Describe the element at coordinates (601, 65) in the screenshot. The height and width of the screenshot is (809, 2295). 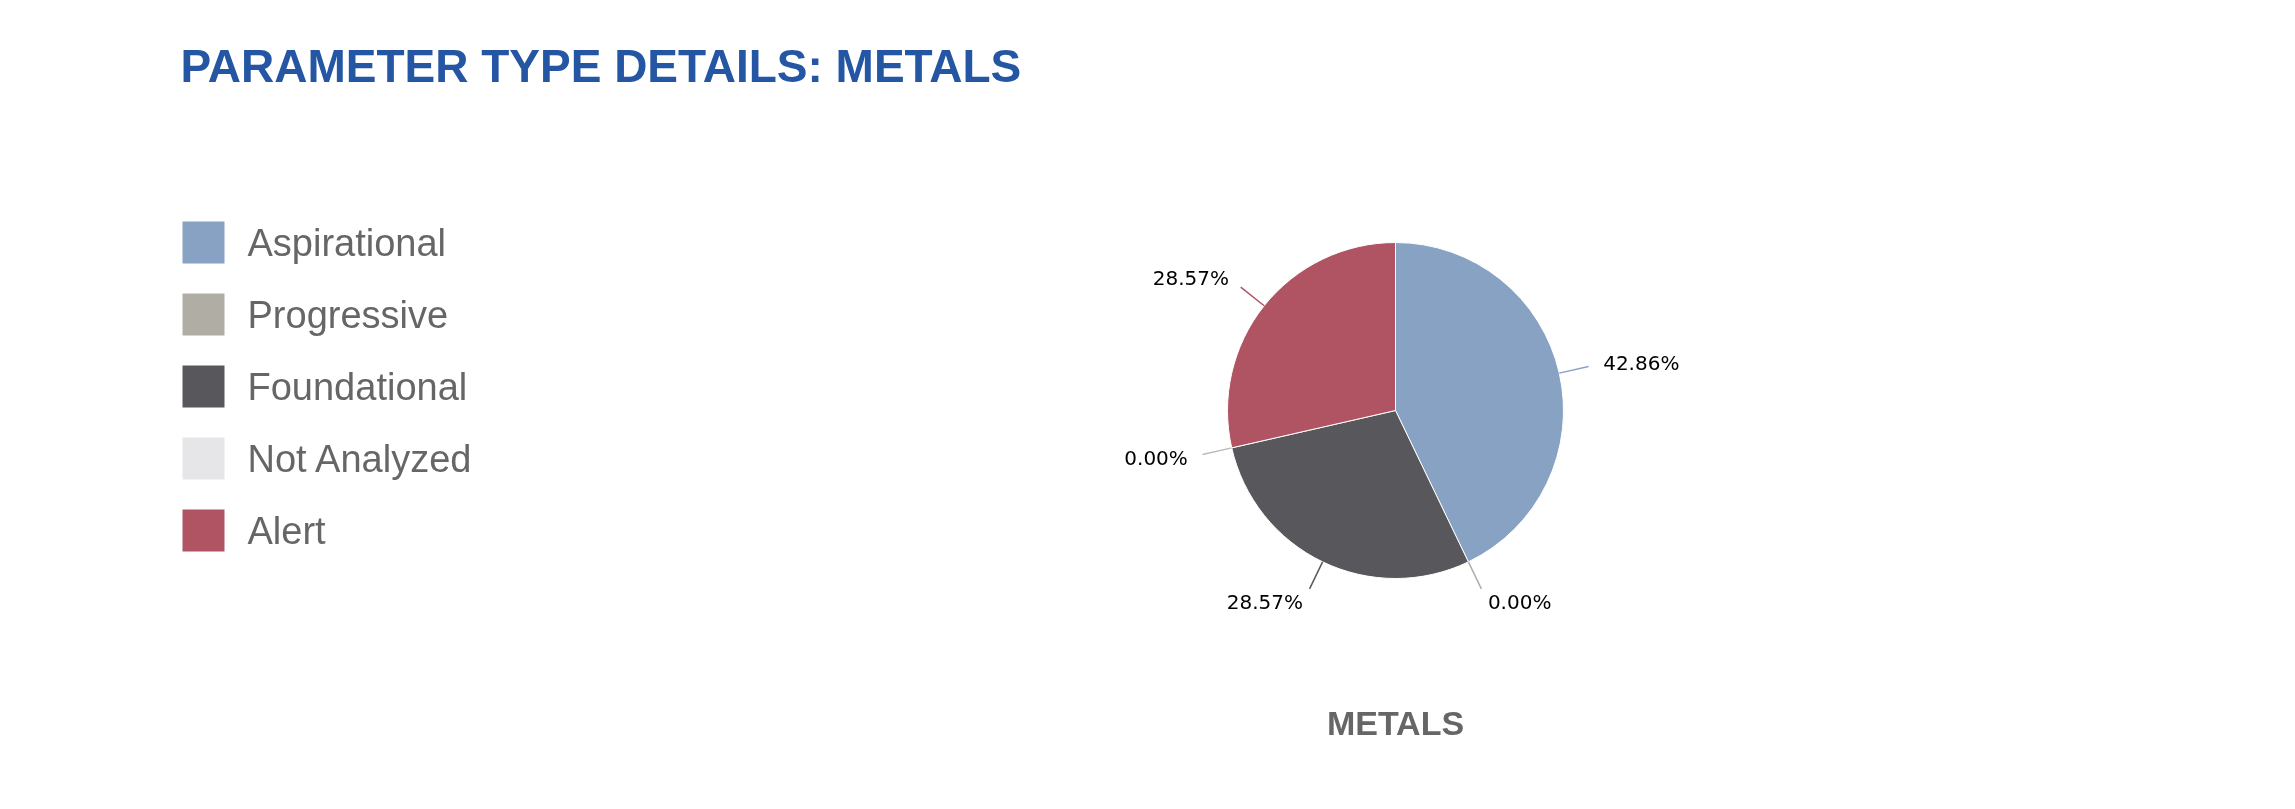
I see `chart-title: PARAMETER TYPE DETAILS: METALS` at that location.